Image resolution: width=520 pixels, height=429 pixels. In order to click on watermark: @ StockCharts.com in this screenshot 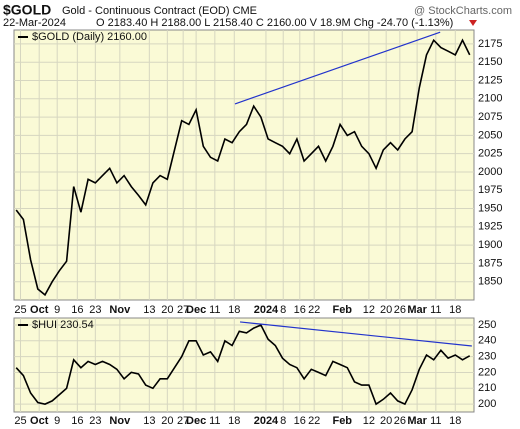, I will do `click(463, 11)`.